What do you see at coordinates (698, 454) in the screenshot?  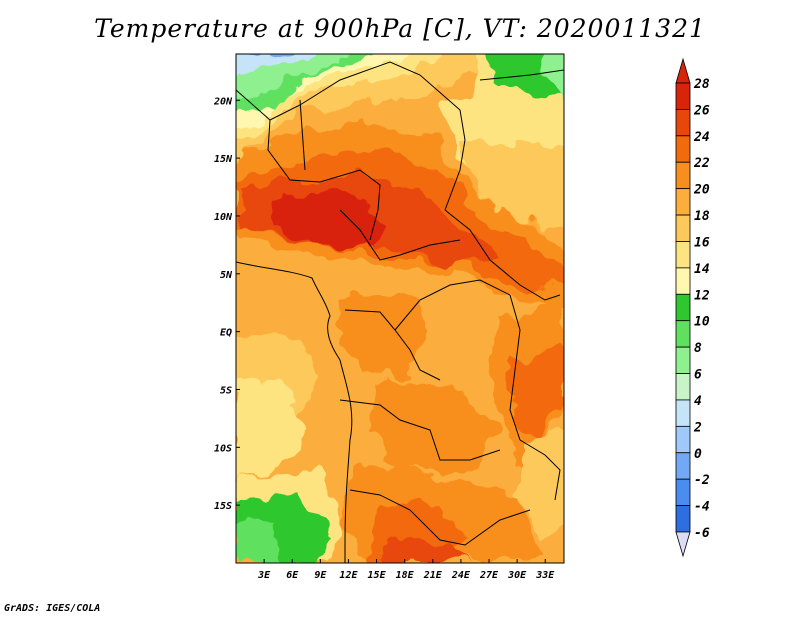 I see `colorbar-label: 0` at bounding box center [698, 454].